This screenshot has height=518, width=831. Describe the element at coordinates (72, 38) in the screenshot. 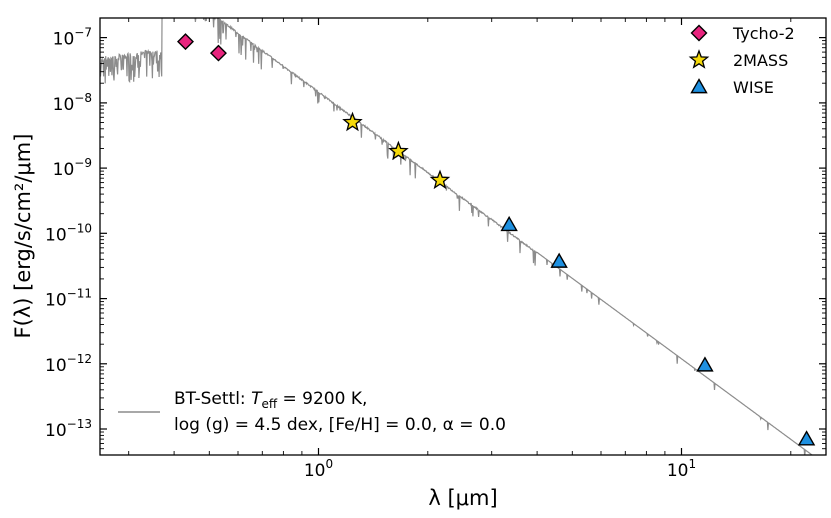

I see `y-tick-label: 10⁻⁷` at that location.